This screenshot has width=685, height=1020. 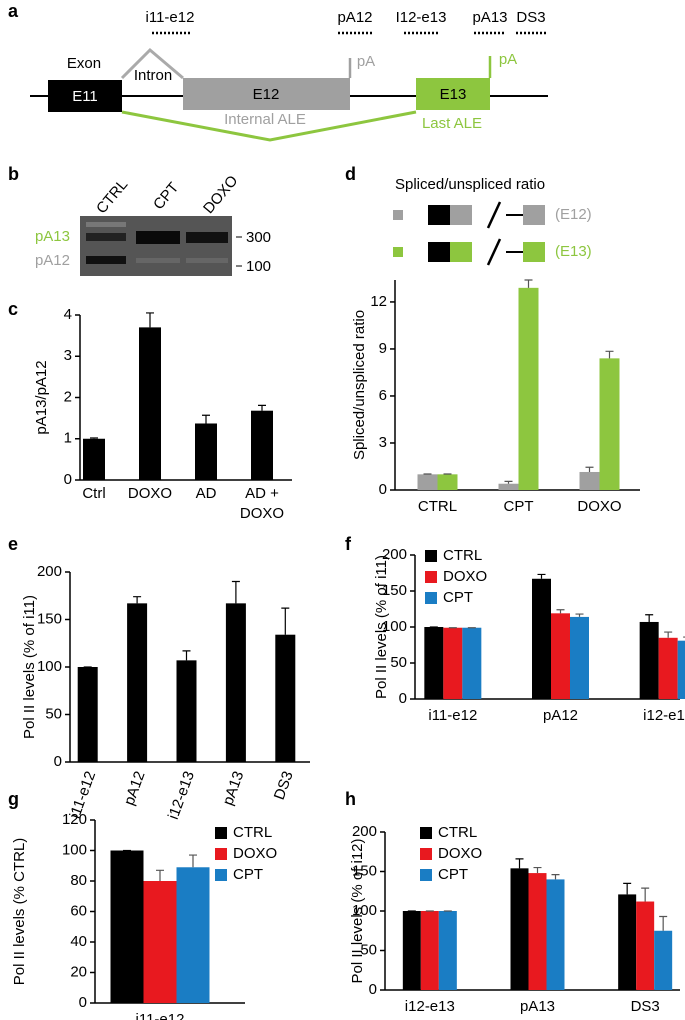 I want to click on probe-label: i11-e12, so click(x=170, y=17).